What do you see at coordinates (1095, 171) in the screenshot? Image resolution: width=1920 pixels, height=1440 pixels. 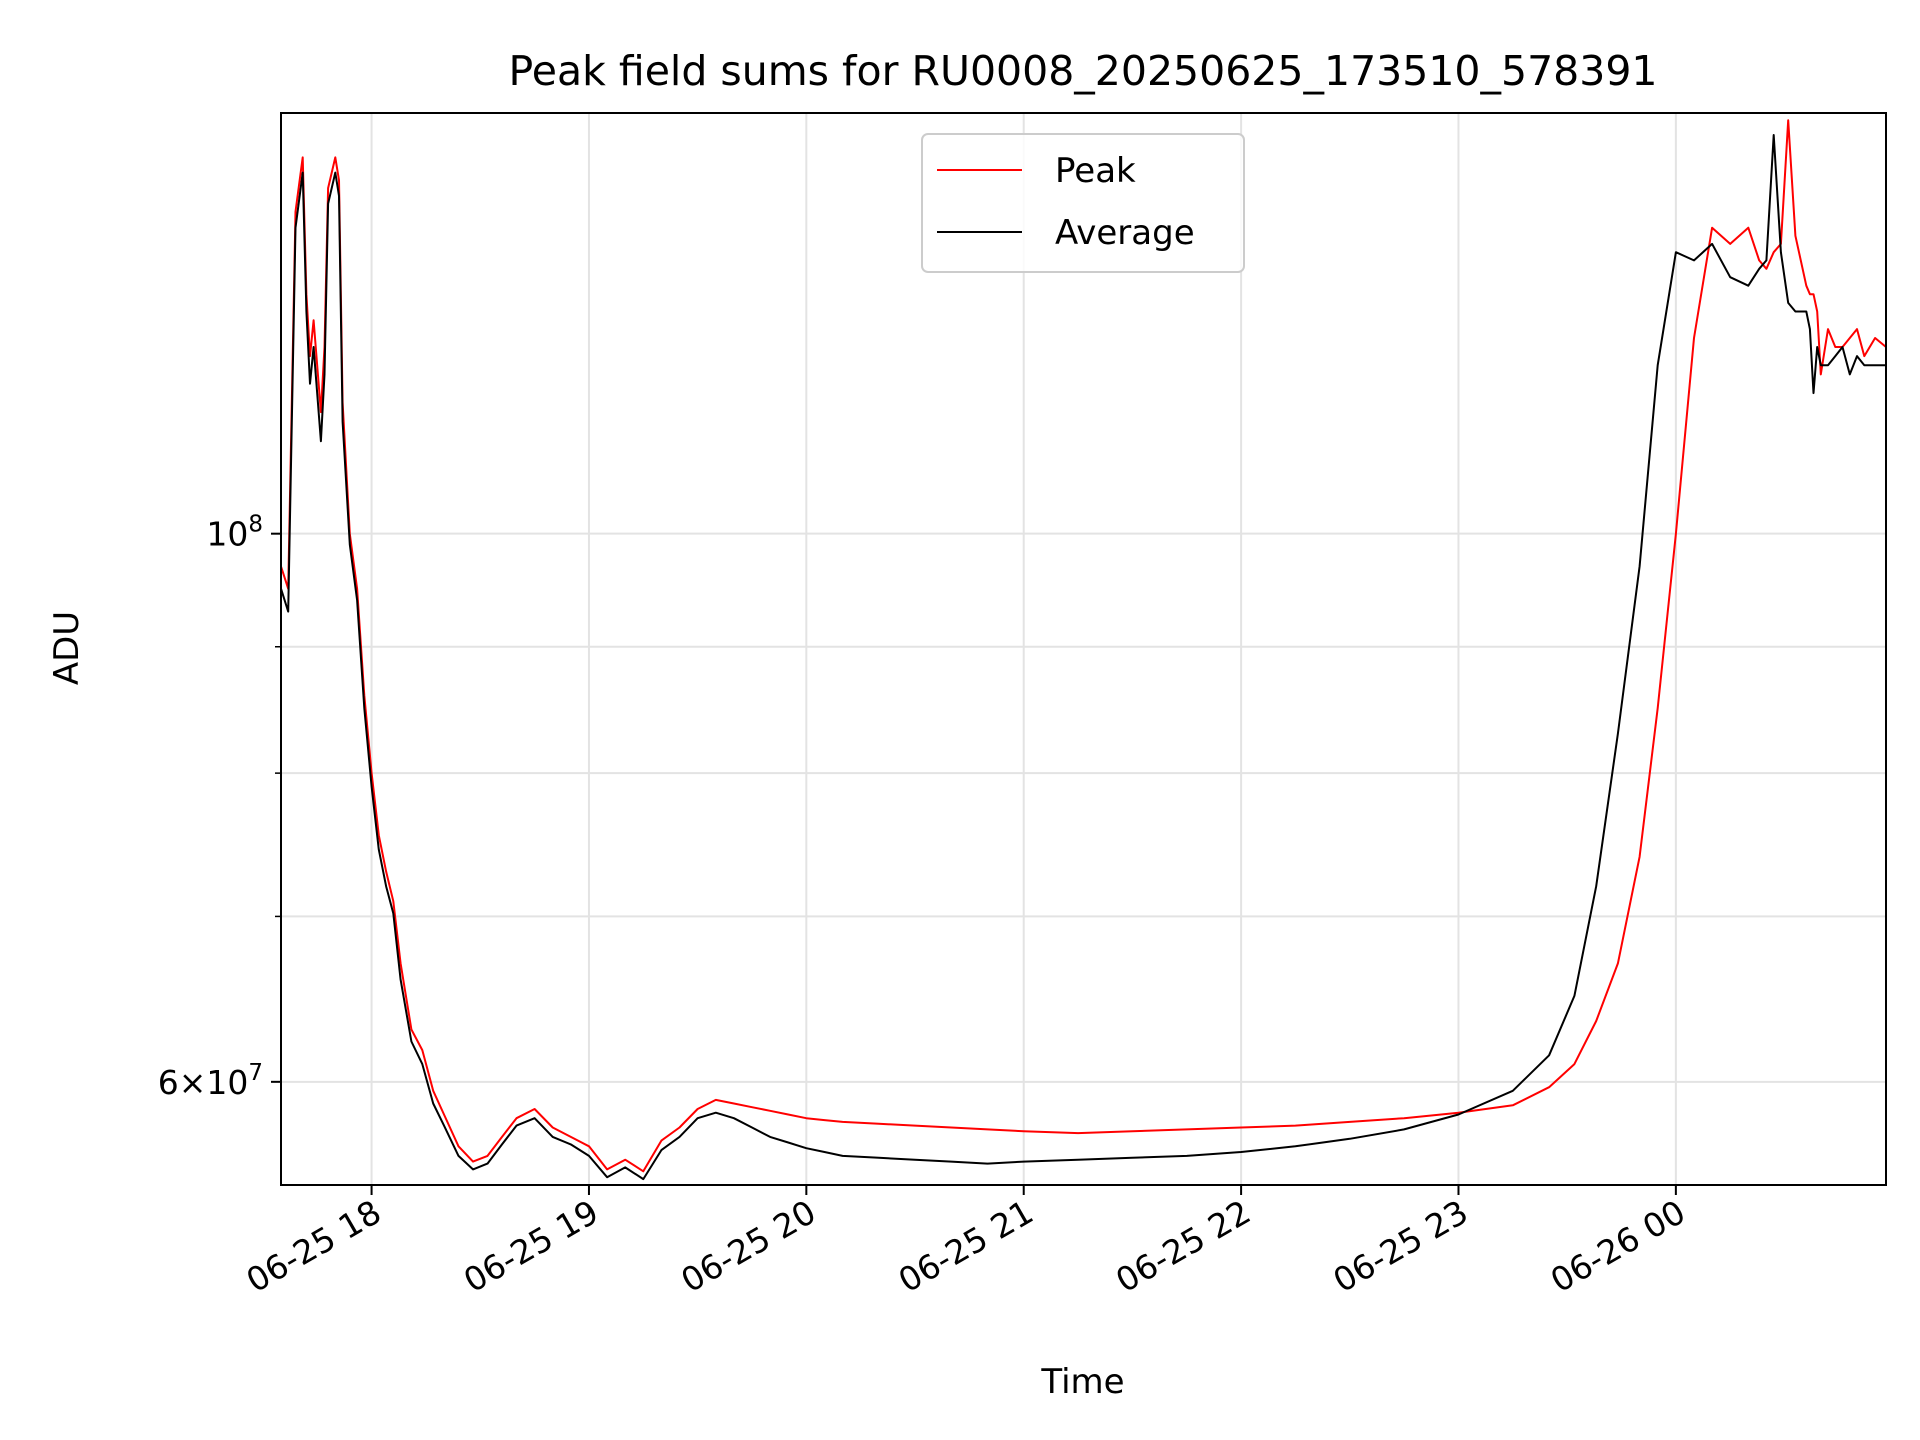 I see `legend-label-peak: Peak` at bounding box center [1095, 171].